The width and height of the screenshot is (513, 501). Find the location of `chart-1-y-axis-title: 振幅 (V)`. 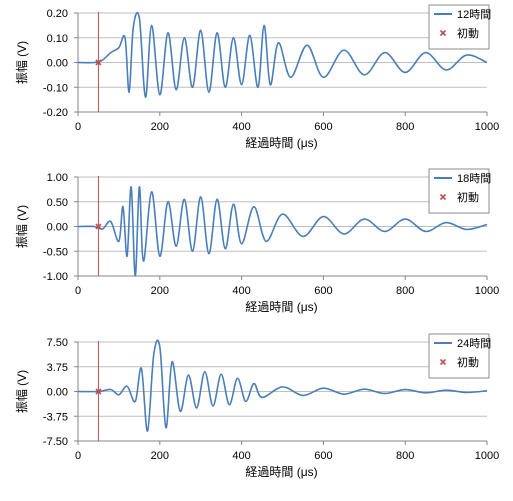

chart-1-y-axis-title: 振幅 (V) is located at coordinates (21, 62).